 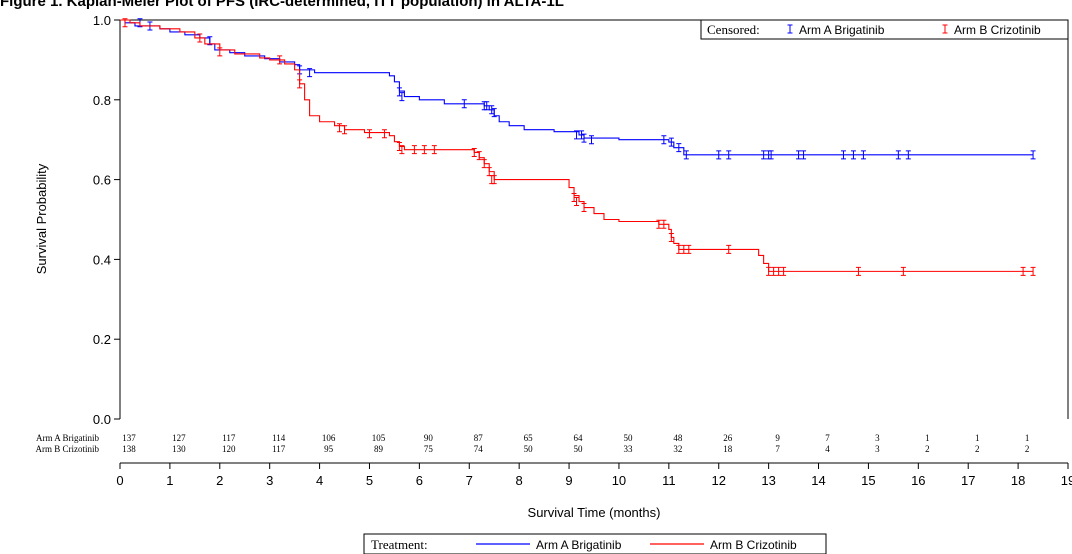 I want to click on at-risk-count: 4, so click(x=827, y=449).